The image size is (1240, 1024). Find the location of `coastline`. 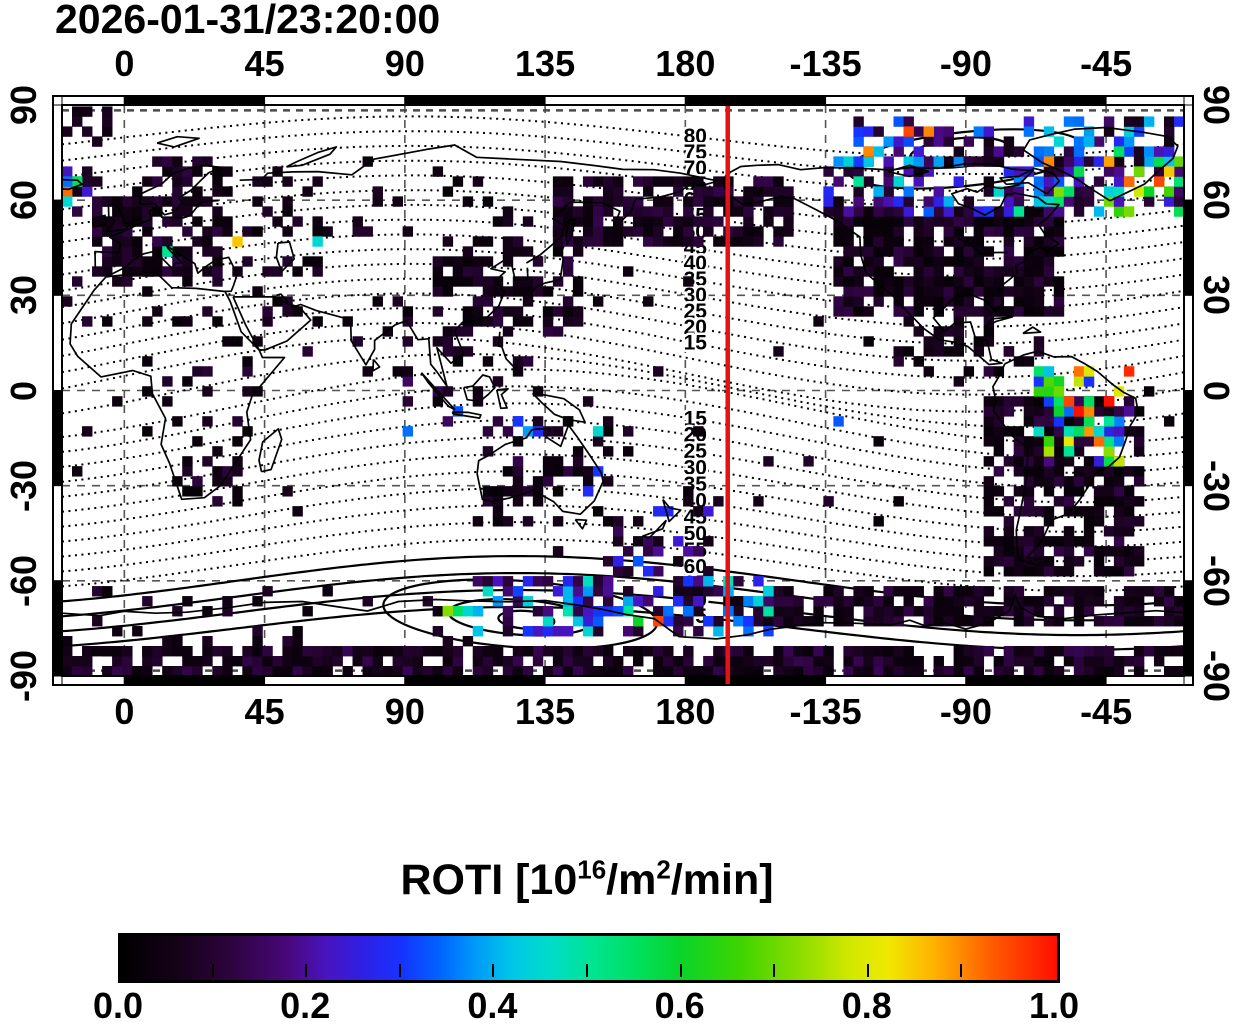

coastline is located at coordinates (1066, 458).